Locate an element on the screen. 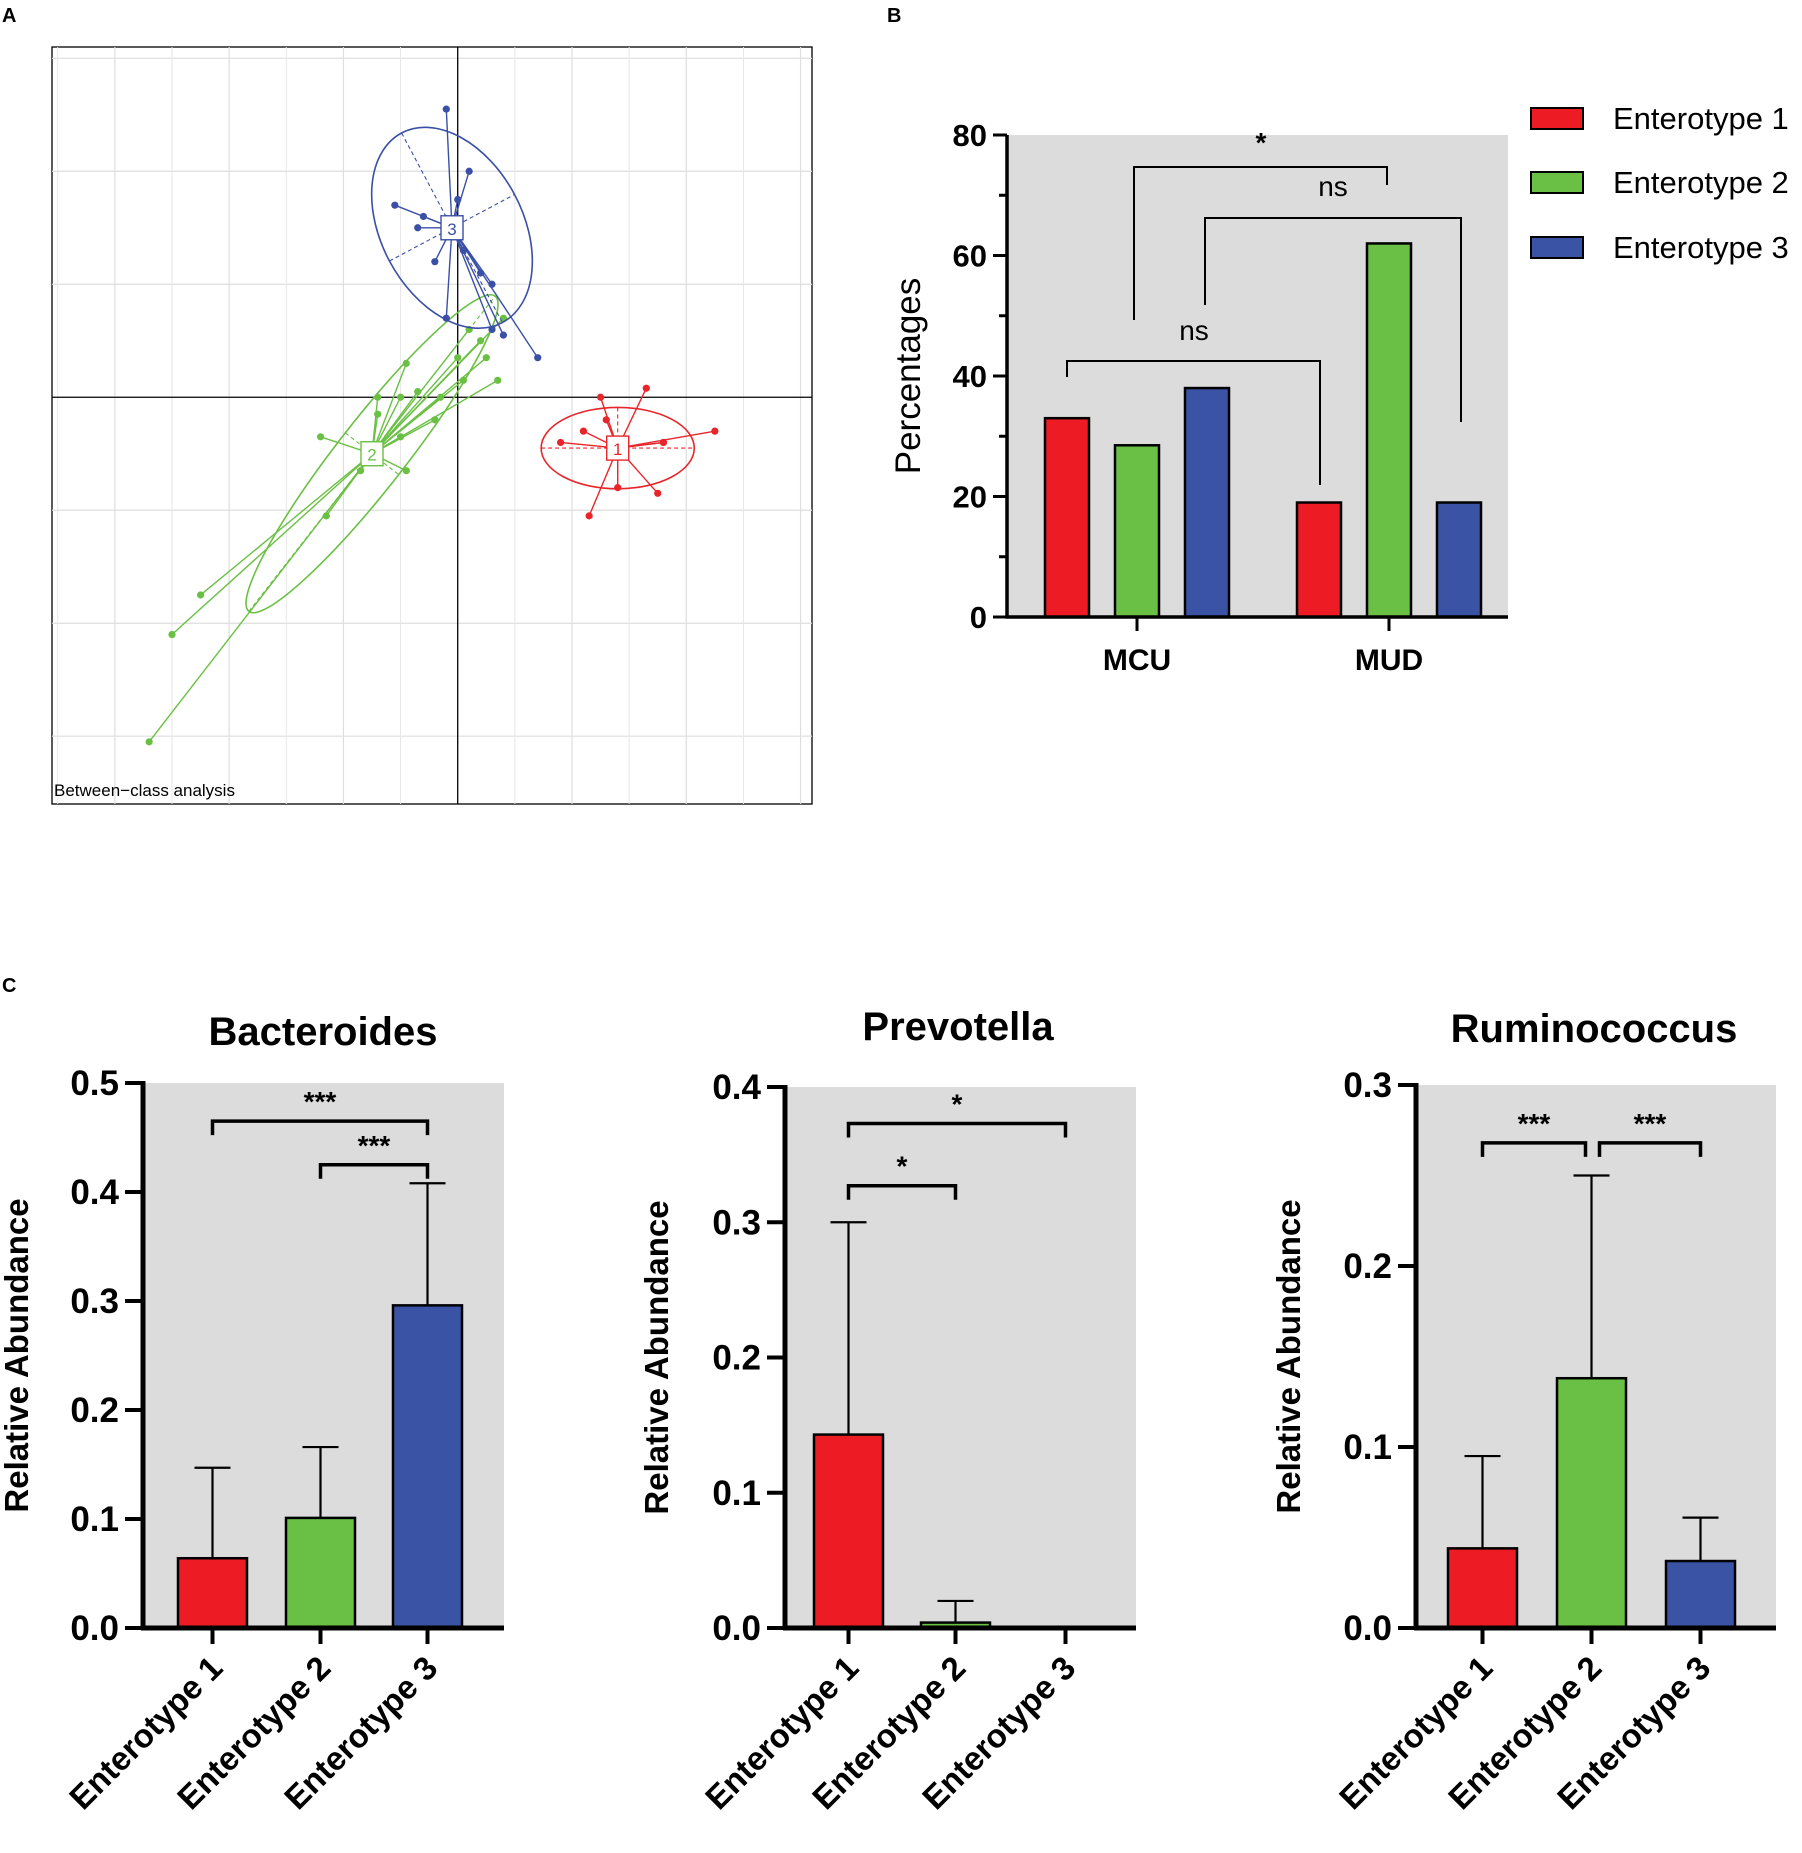  legend-label-enterotype-1: Enterotype 1 is located at coordinates (1701, 118).